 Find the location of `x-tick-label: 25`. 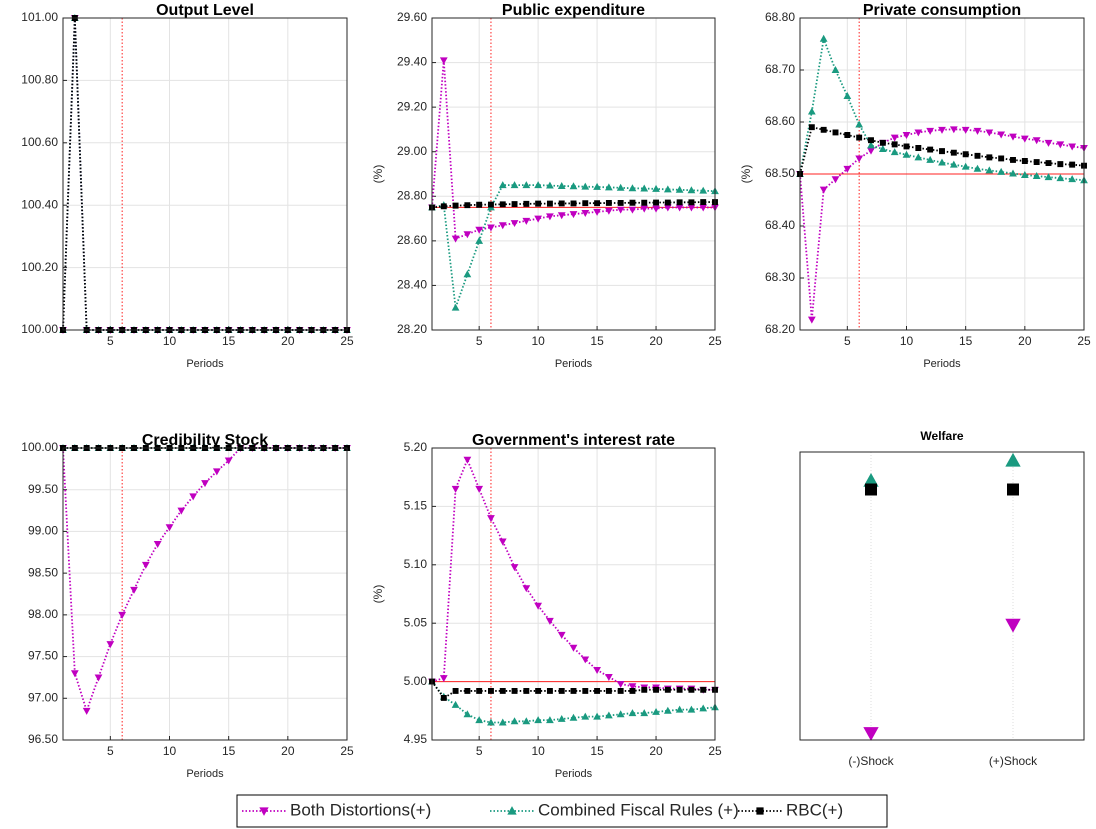

x-tick-label: 25 is located at coordinates (715, 341).